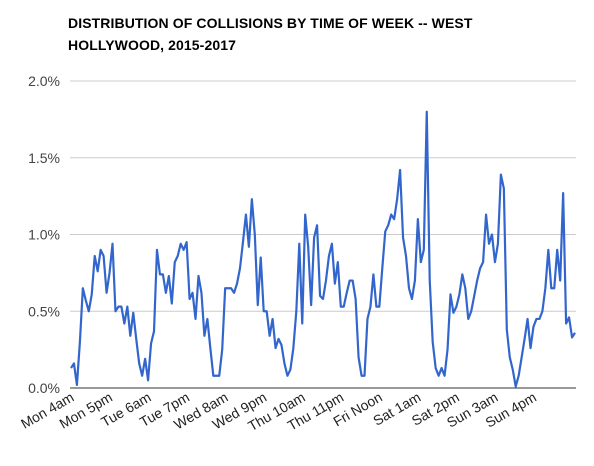 This screenshot has height=466, width=594. I want to click on y-tick-label: 0.5%, so click(44, 311).